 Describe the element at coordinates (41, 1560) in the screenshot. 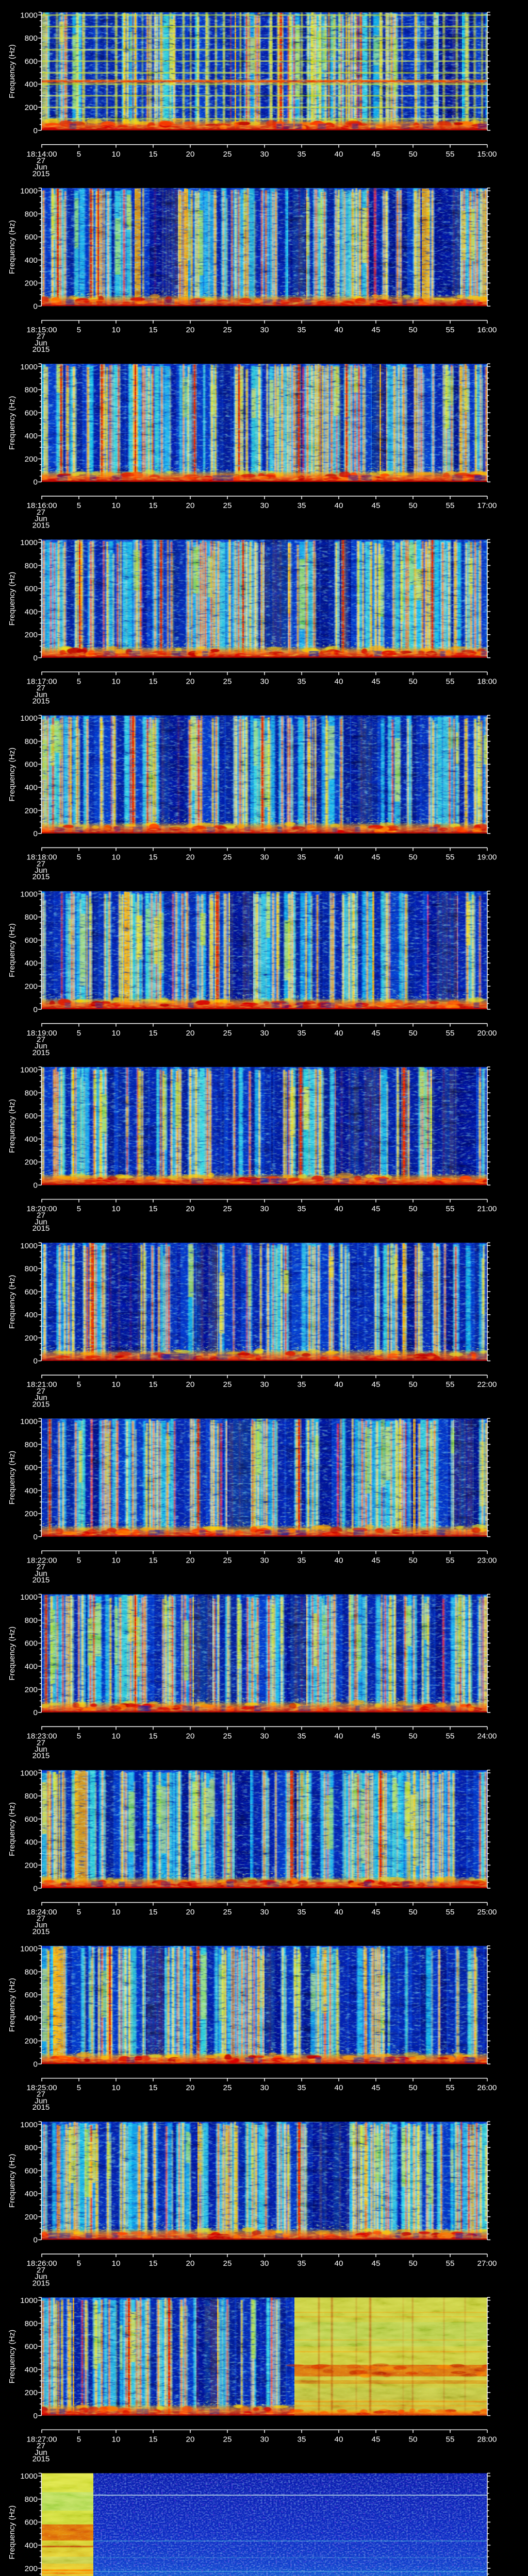

I see `svg-text: 18:22:00` at that location.